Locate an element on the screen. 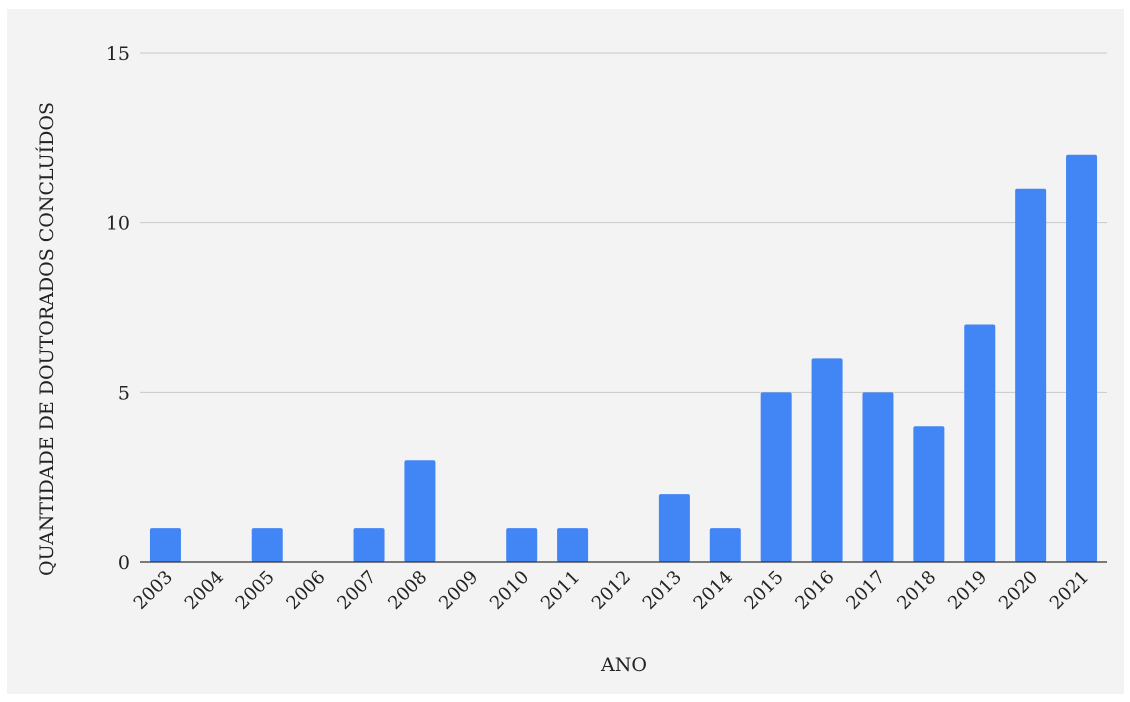  y-axis-ticks: 0 5 10 15 is located at coordinates (118, 308).